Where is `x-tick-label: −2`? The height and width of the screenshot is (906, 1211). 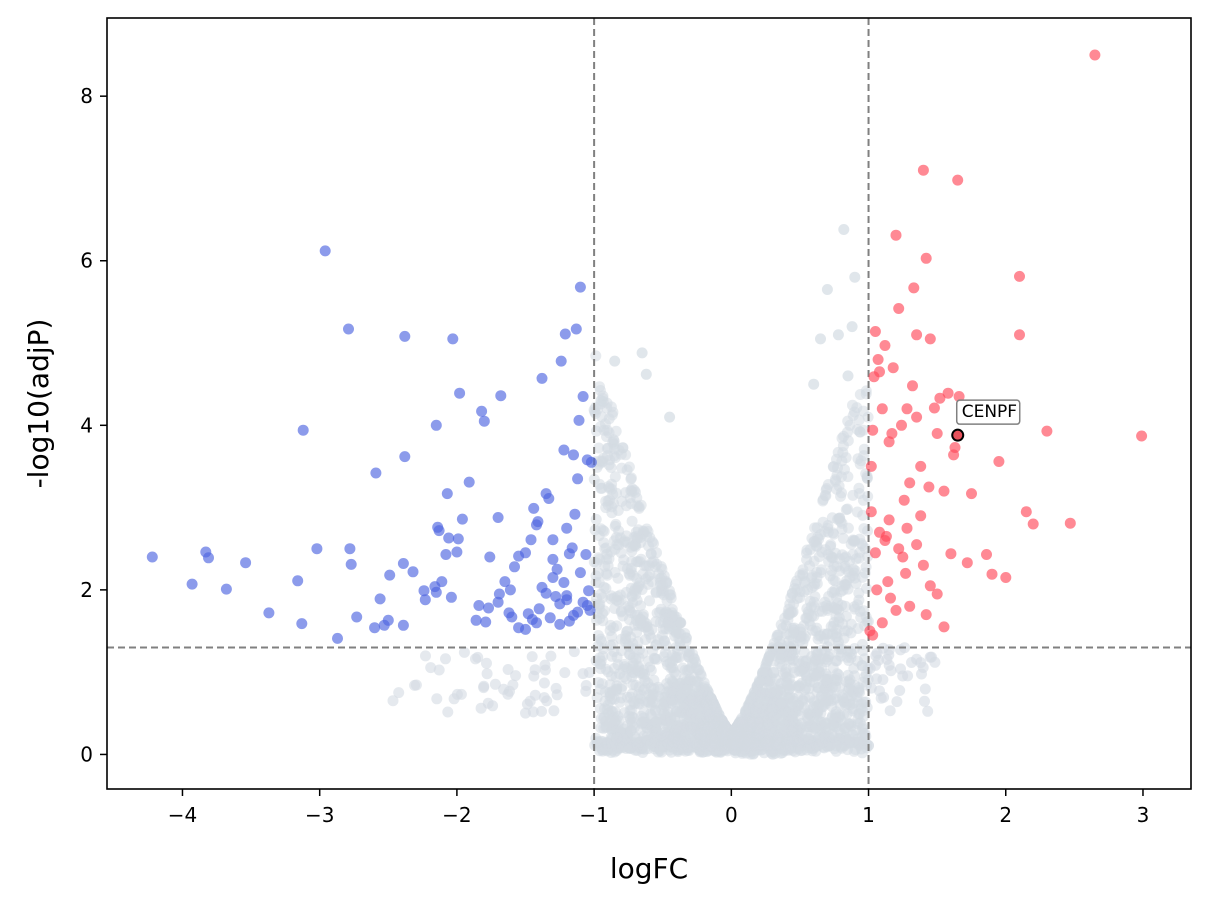 x-tick-label: −2 is located at coordinates (456, 815).